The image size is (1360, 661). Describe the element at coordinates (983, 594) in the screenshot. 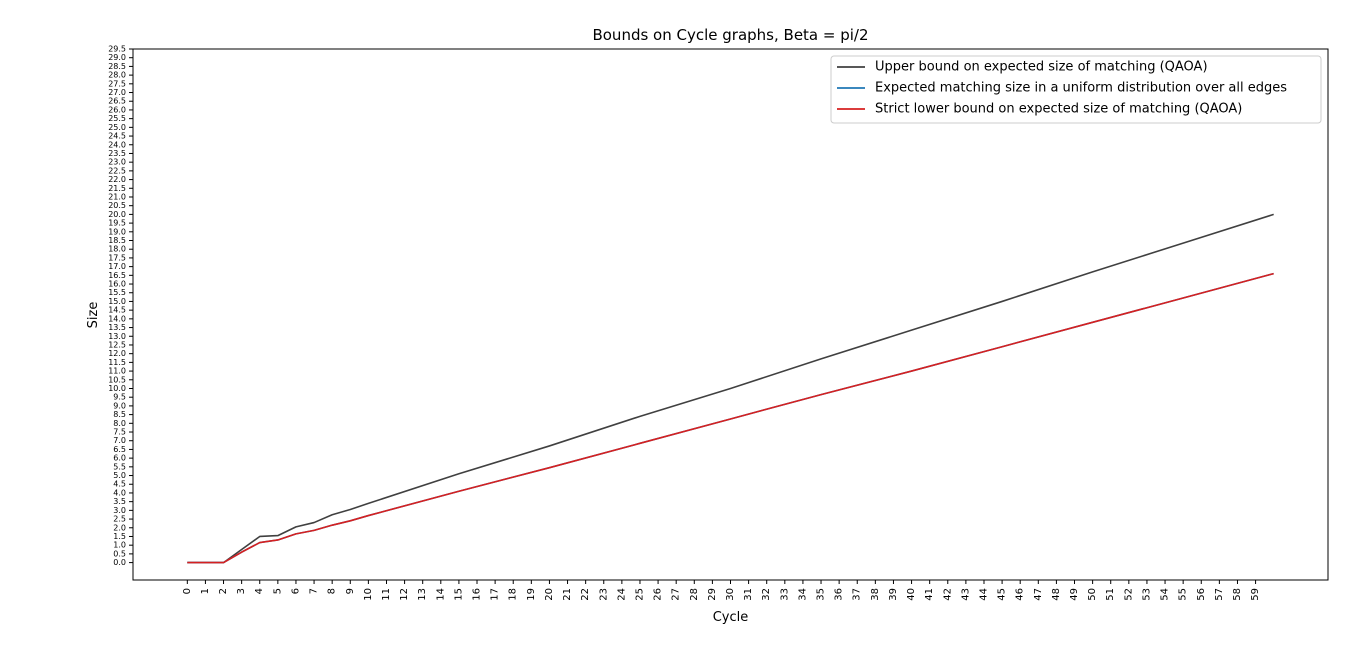

I see `x-tick-label: 44` at that location.